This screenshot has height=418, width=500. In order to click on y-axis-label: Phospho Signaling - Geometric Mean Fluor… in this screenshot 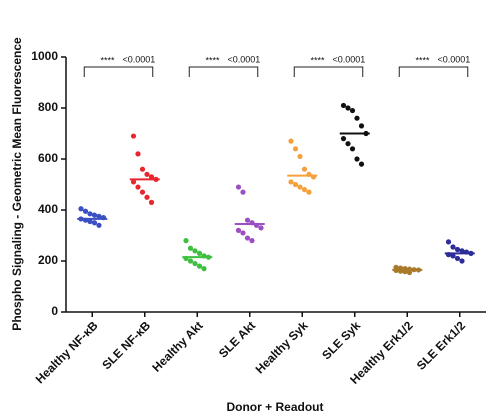, I will do `click(17, 184)`.